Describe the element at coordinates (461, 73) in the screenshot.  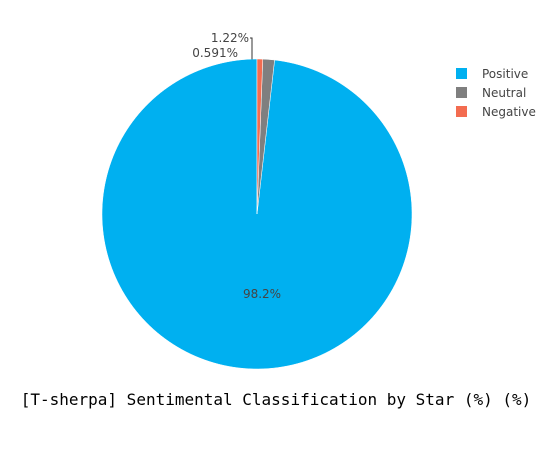
I see `legend-swatch-positive` at that location.